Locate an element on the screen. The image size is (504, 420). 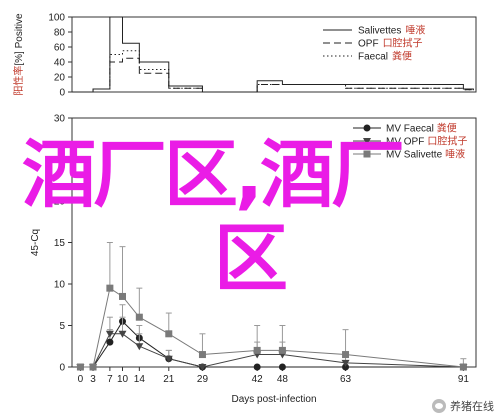
y-tick-label: 10 is located at coordinates (60, 285).